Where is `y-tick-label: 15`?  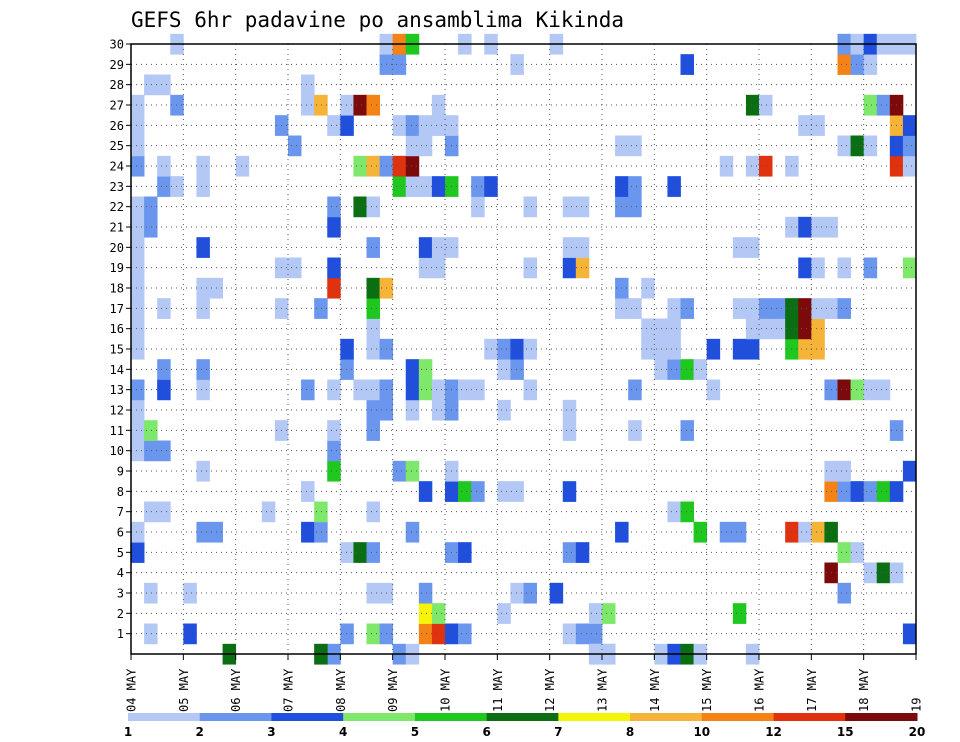
y-tick-label: 15 is located at coordinates (117, 350).